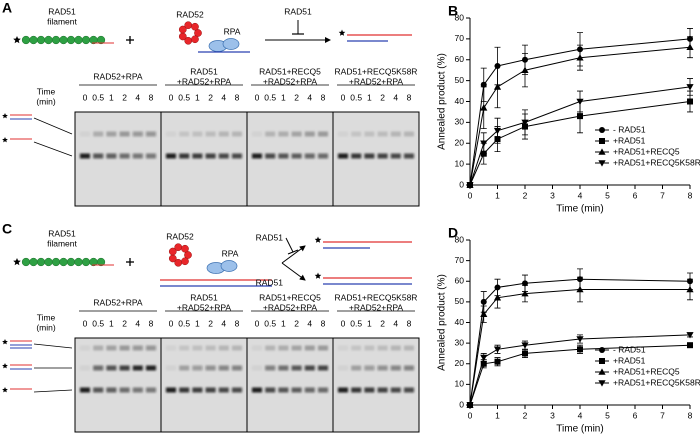  I want to click on y-tick-label: 40, so click(460, 101).